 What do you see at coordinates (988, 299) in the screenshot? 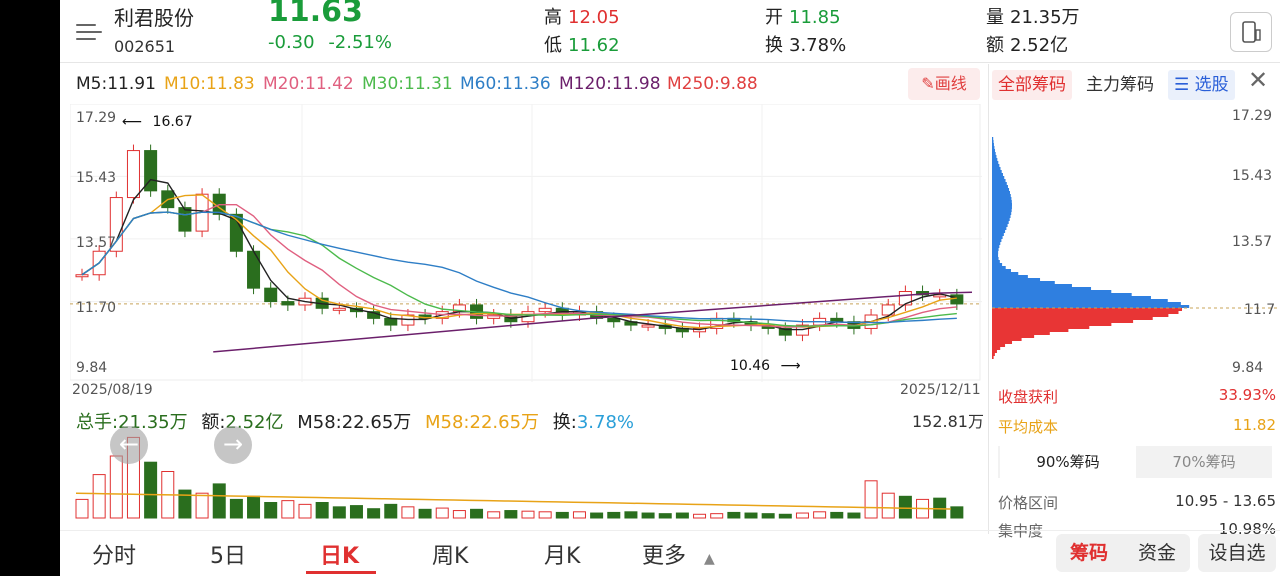
I see `panel-divider` at bounding box center [988, 299].